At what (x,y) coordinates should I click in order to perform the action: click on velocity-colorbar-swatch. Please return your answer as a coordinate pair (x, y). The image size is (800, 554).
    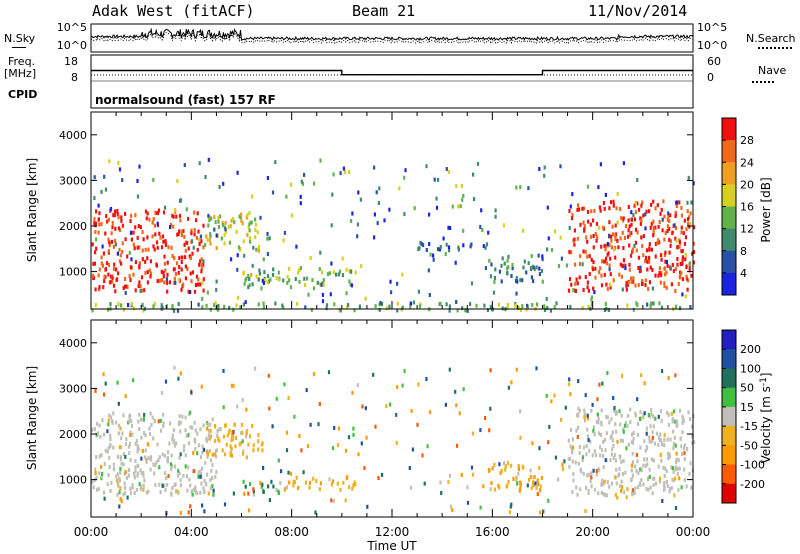
    Looking at the image, I should click on (729, 340).